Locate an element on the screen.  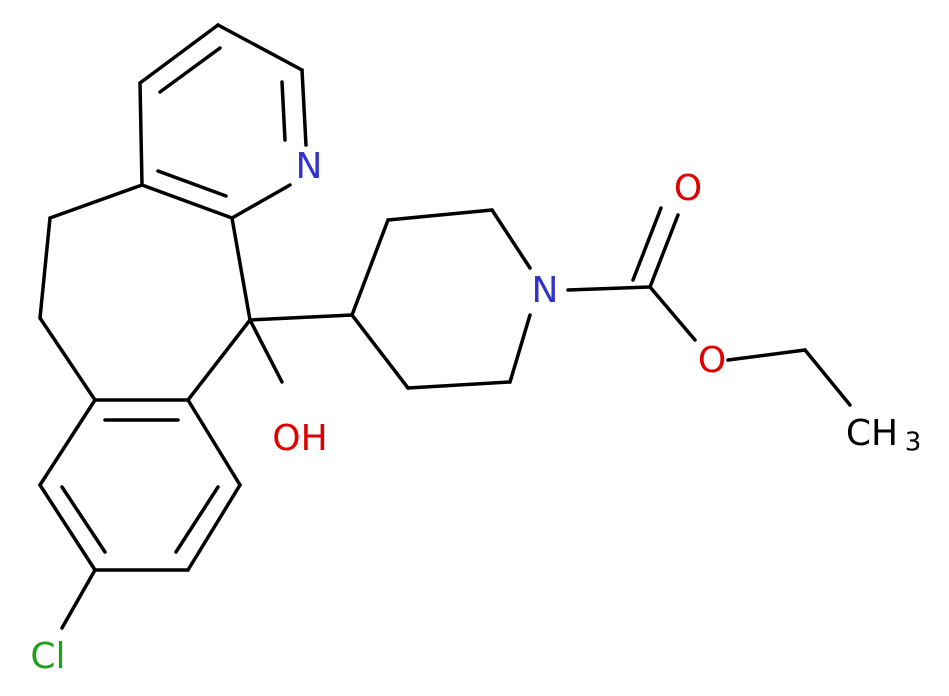
atom-label: OH is located at coordinates (299, 438).